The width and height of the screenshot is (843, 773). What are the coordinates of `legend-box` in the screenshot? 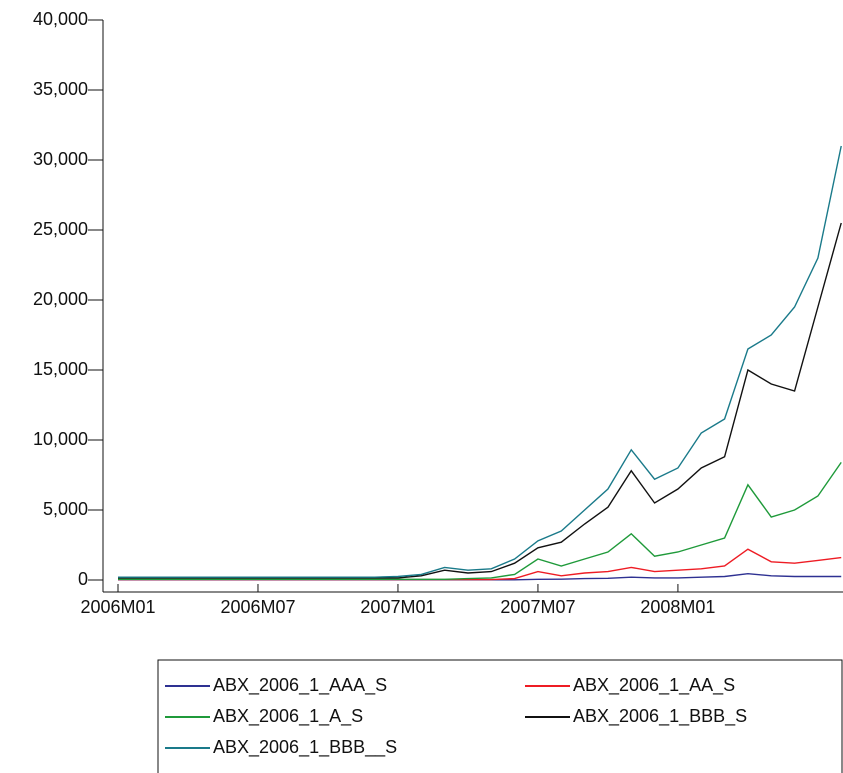 It's located at (500, 716).